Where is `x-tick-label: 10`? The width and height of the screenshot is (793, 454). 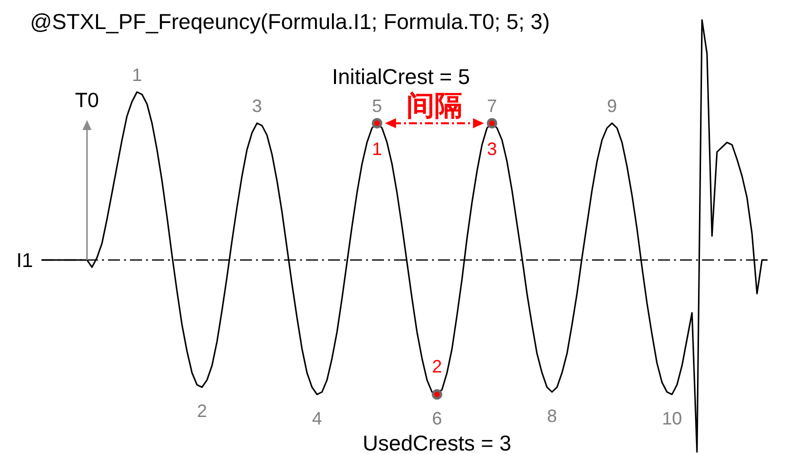 x-tick-label: 10 is located at coordinates (672, 418).